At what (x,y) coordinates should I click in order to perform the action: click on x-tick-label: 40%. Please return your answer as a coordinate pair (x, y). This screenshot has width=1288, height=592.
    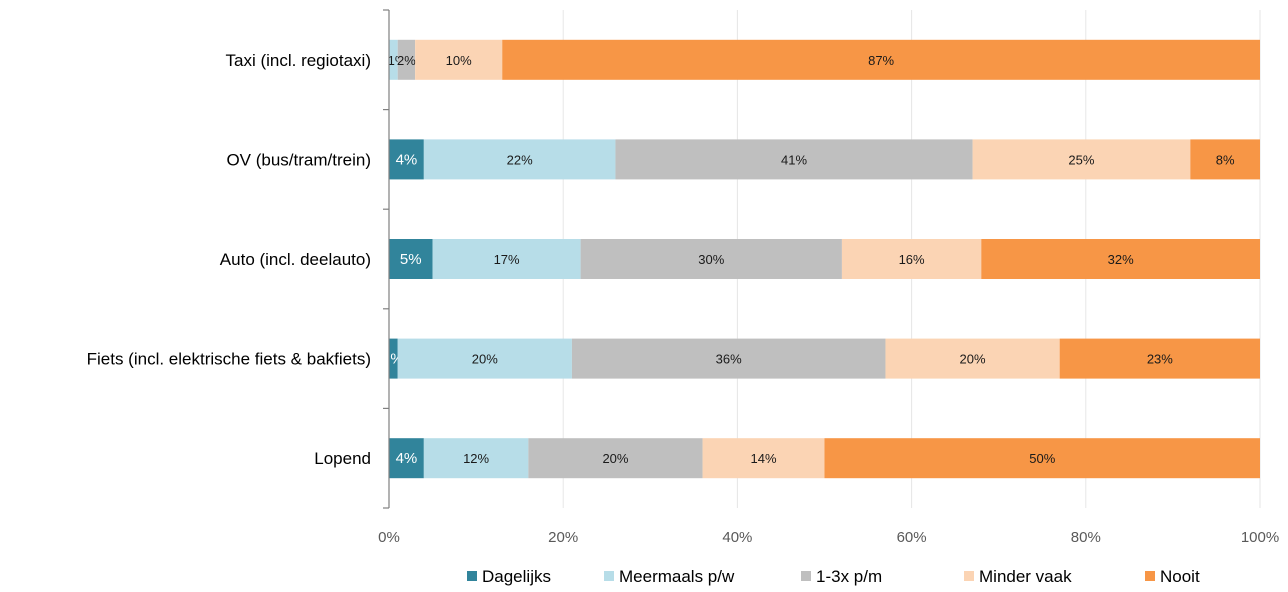
    Looking at the image, I should click on (737, 537).